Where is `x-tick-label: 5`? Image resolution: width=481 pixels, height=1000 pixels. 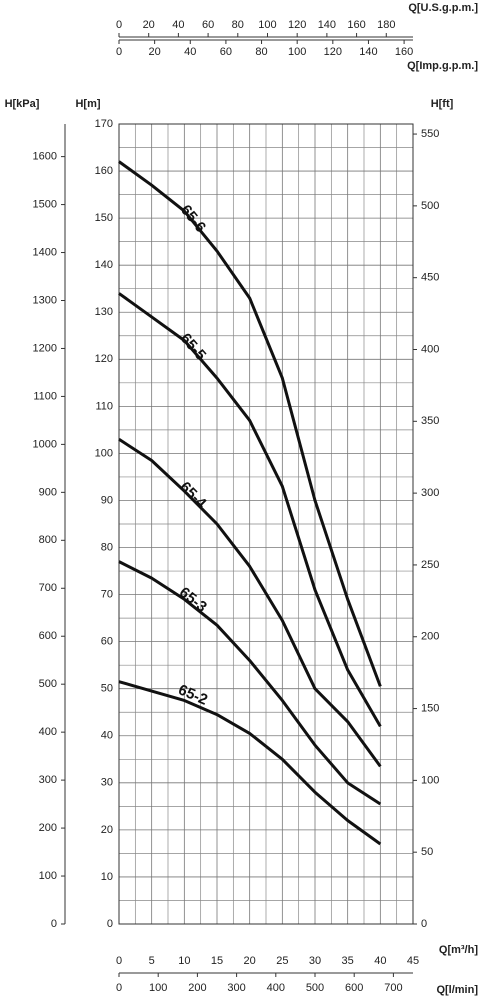
x-tick-label: 5 is located at coordinates (152, 961).